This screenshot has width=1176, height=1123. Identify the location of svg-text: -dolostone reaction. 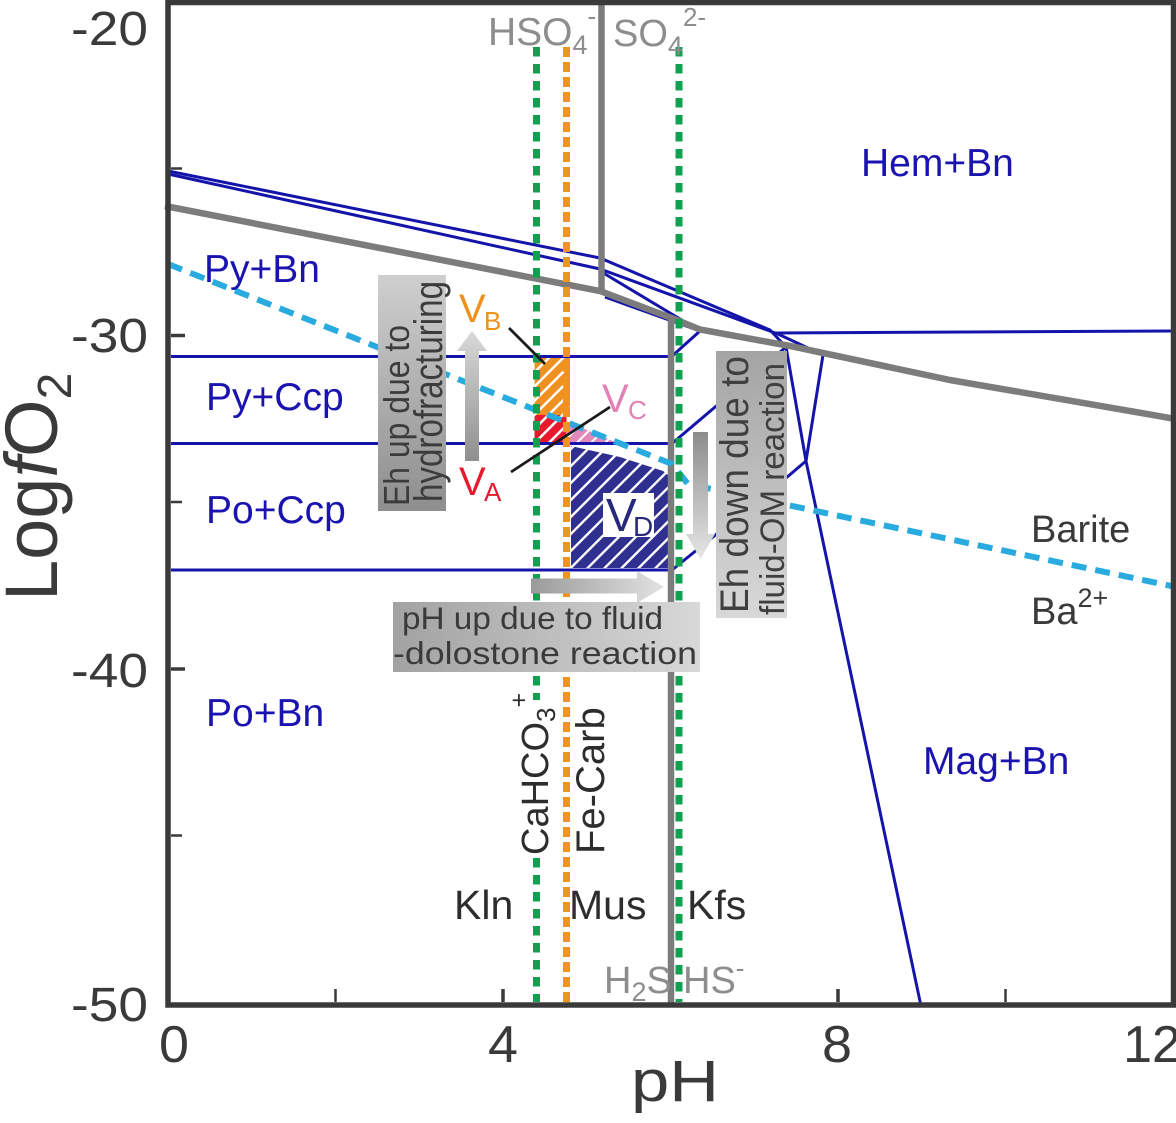
(545, 653).